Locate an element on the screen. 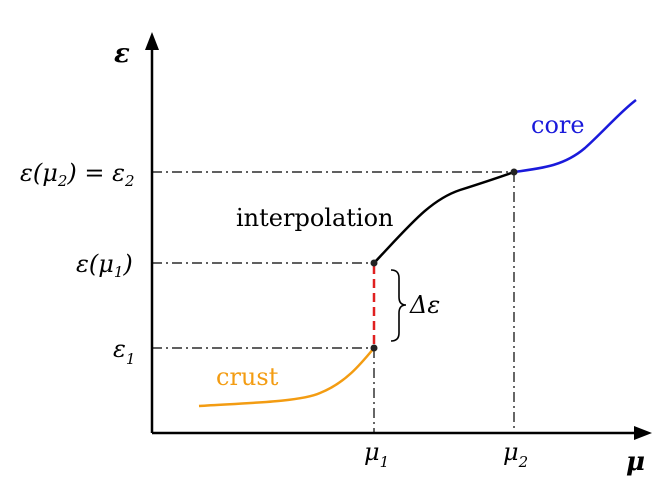 Image resolution: width=664 pixels, height=498 pixels. x-axis-arrow-icon is located at coordinates (643, 433).